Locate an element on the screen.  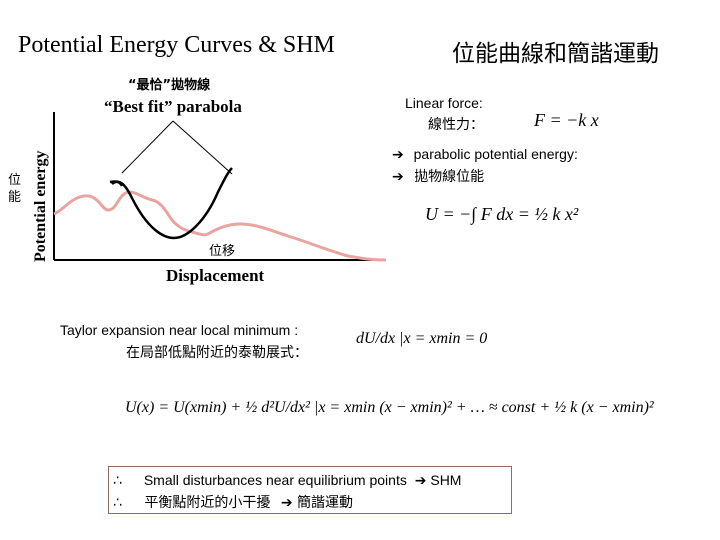
parabolic-pe-label: ➔ parabolic potential energy: is located at coordinates (485, 154).